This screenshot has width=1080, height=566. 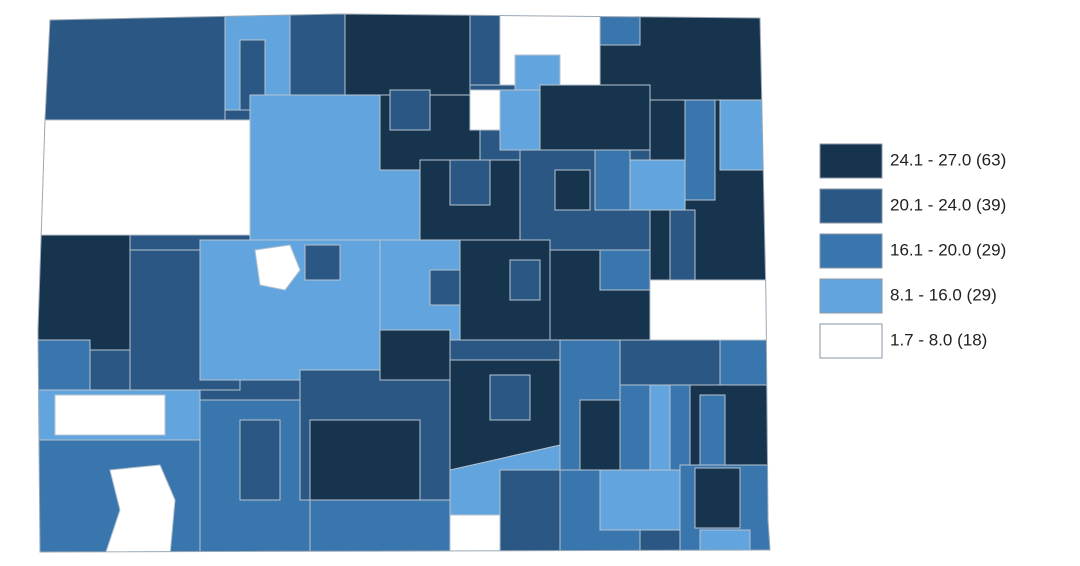 What do you see at coordinates (948, 204) in the screenshot?
I see `legend-label: 20.1 - 24.0 (39)` at bounding box center [948, 204].